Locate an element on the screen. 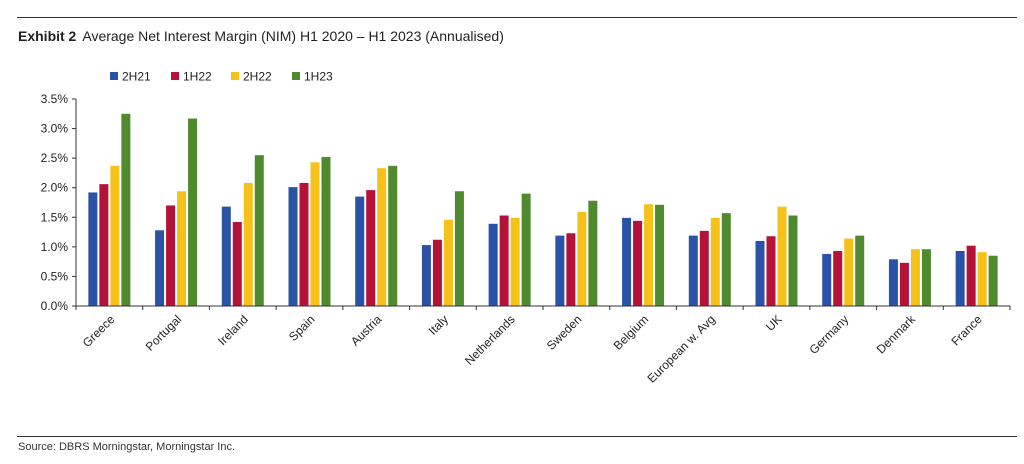 The width and height of the screenshot is (1024, 464). bar-1H22-sweden is located at coordinates (571, 269).